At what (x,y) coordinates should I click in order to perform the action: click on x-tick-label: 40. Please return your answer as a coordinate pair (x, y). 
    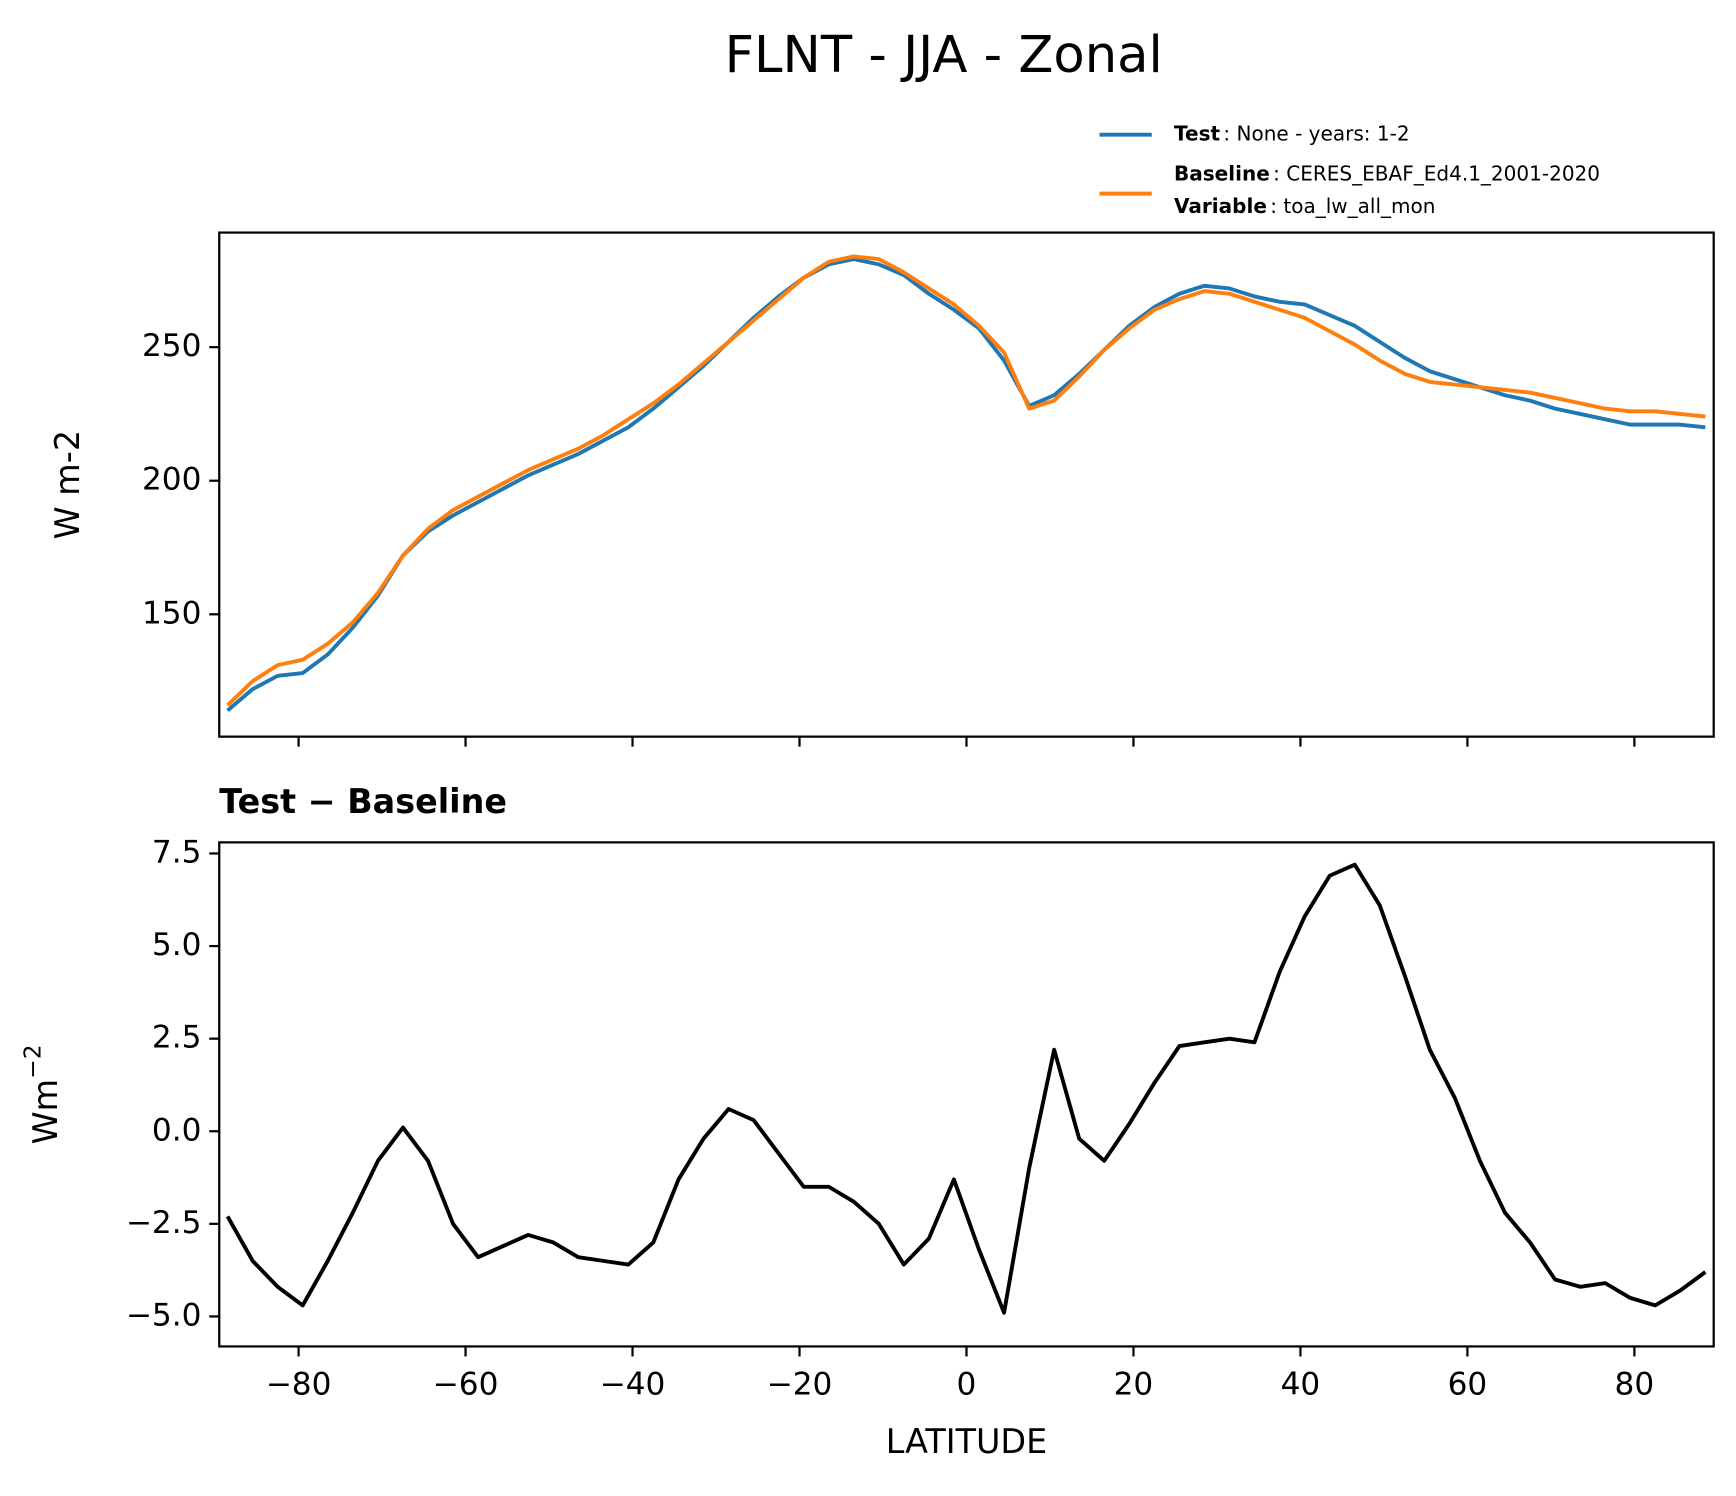
    Looking at the image, I should click on (1301, 1384).